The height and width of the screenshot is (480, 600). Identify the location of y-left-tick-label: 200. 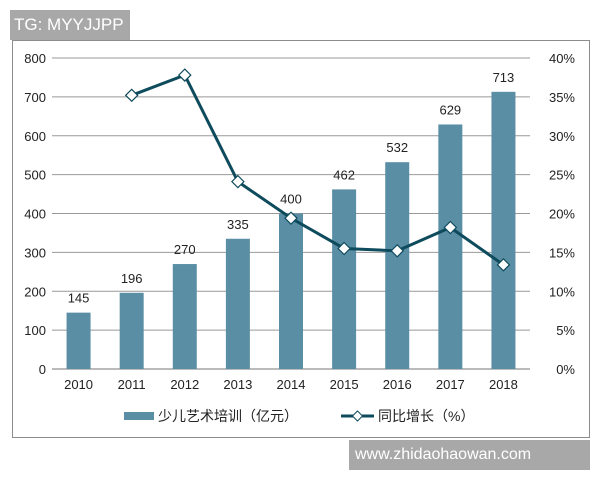
(35, 291).